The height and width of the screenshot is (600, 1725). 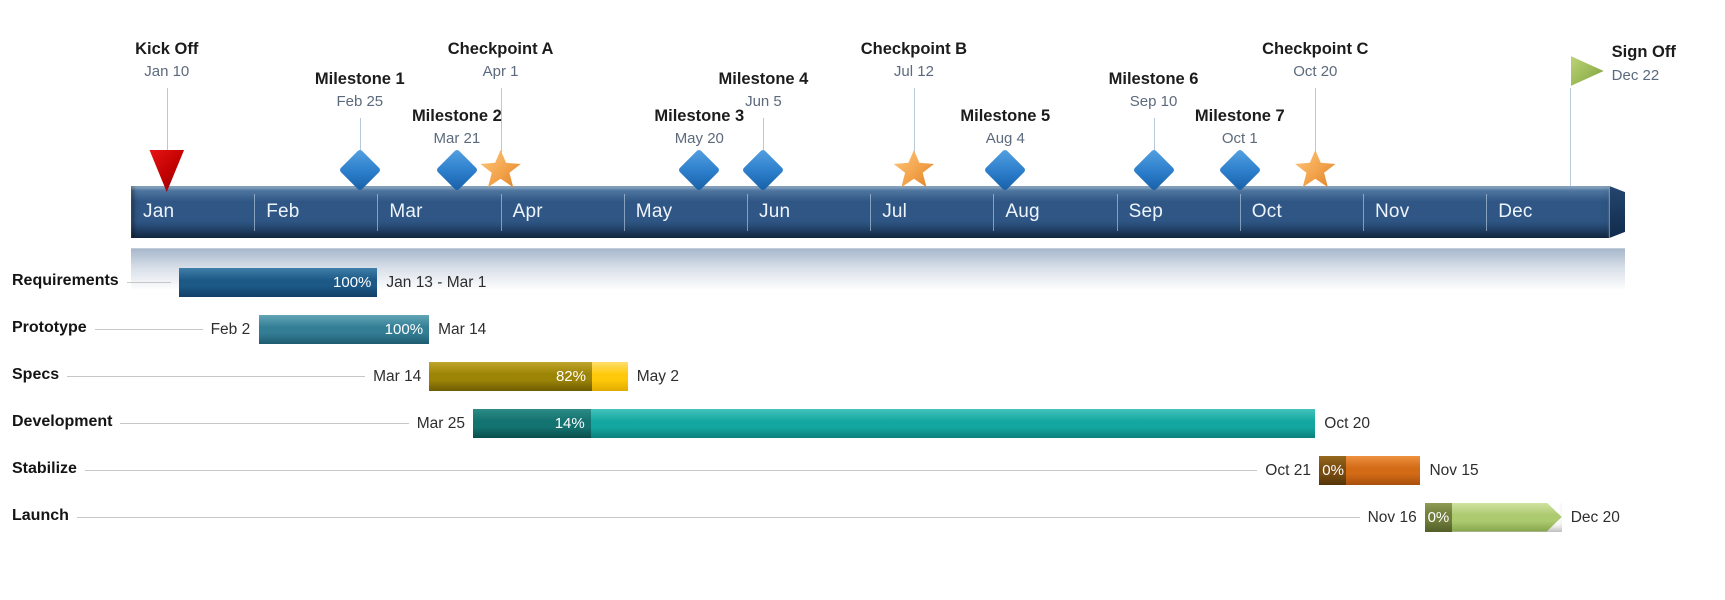 What do you see at coordinates (500, 71) in the screenshot?
I see `milestone-date: Apr 1` at bounding box center [500, 71].